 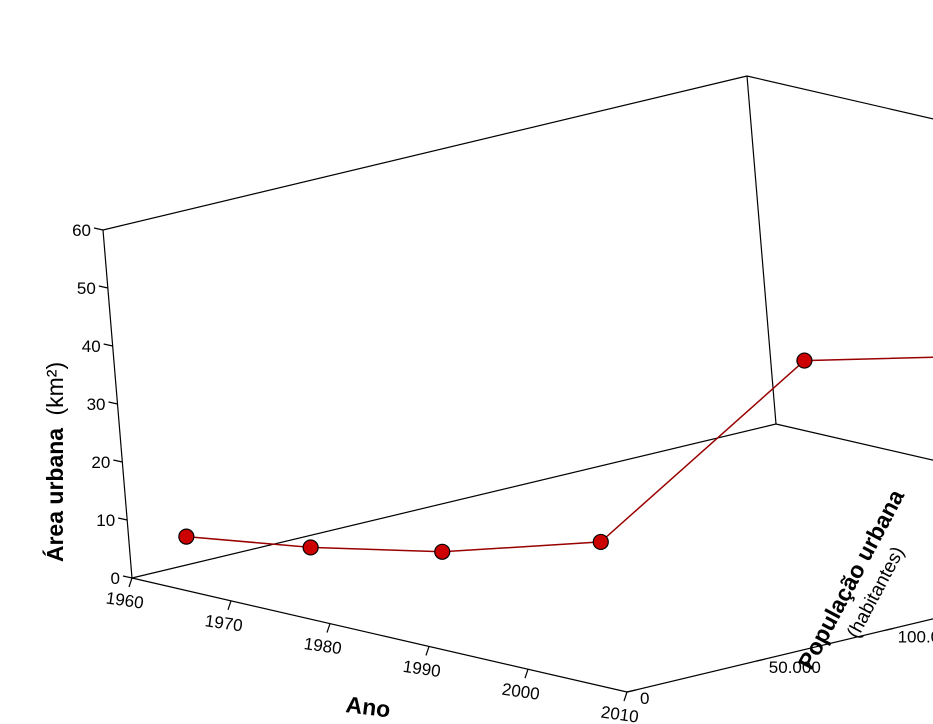 What do you see at coordinates (54, 495) in the screenshot?
I see `axis-title-z-label: Área urbana` at bounding box center [54, 495].